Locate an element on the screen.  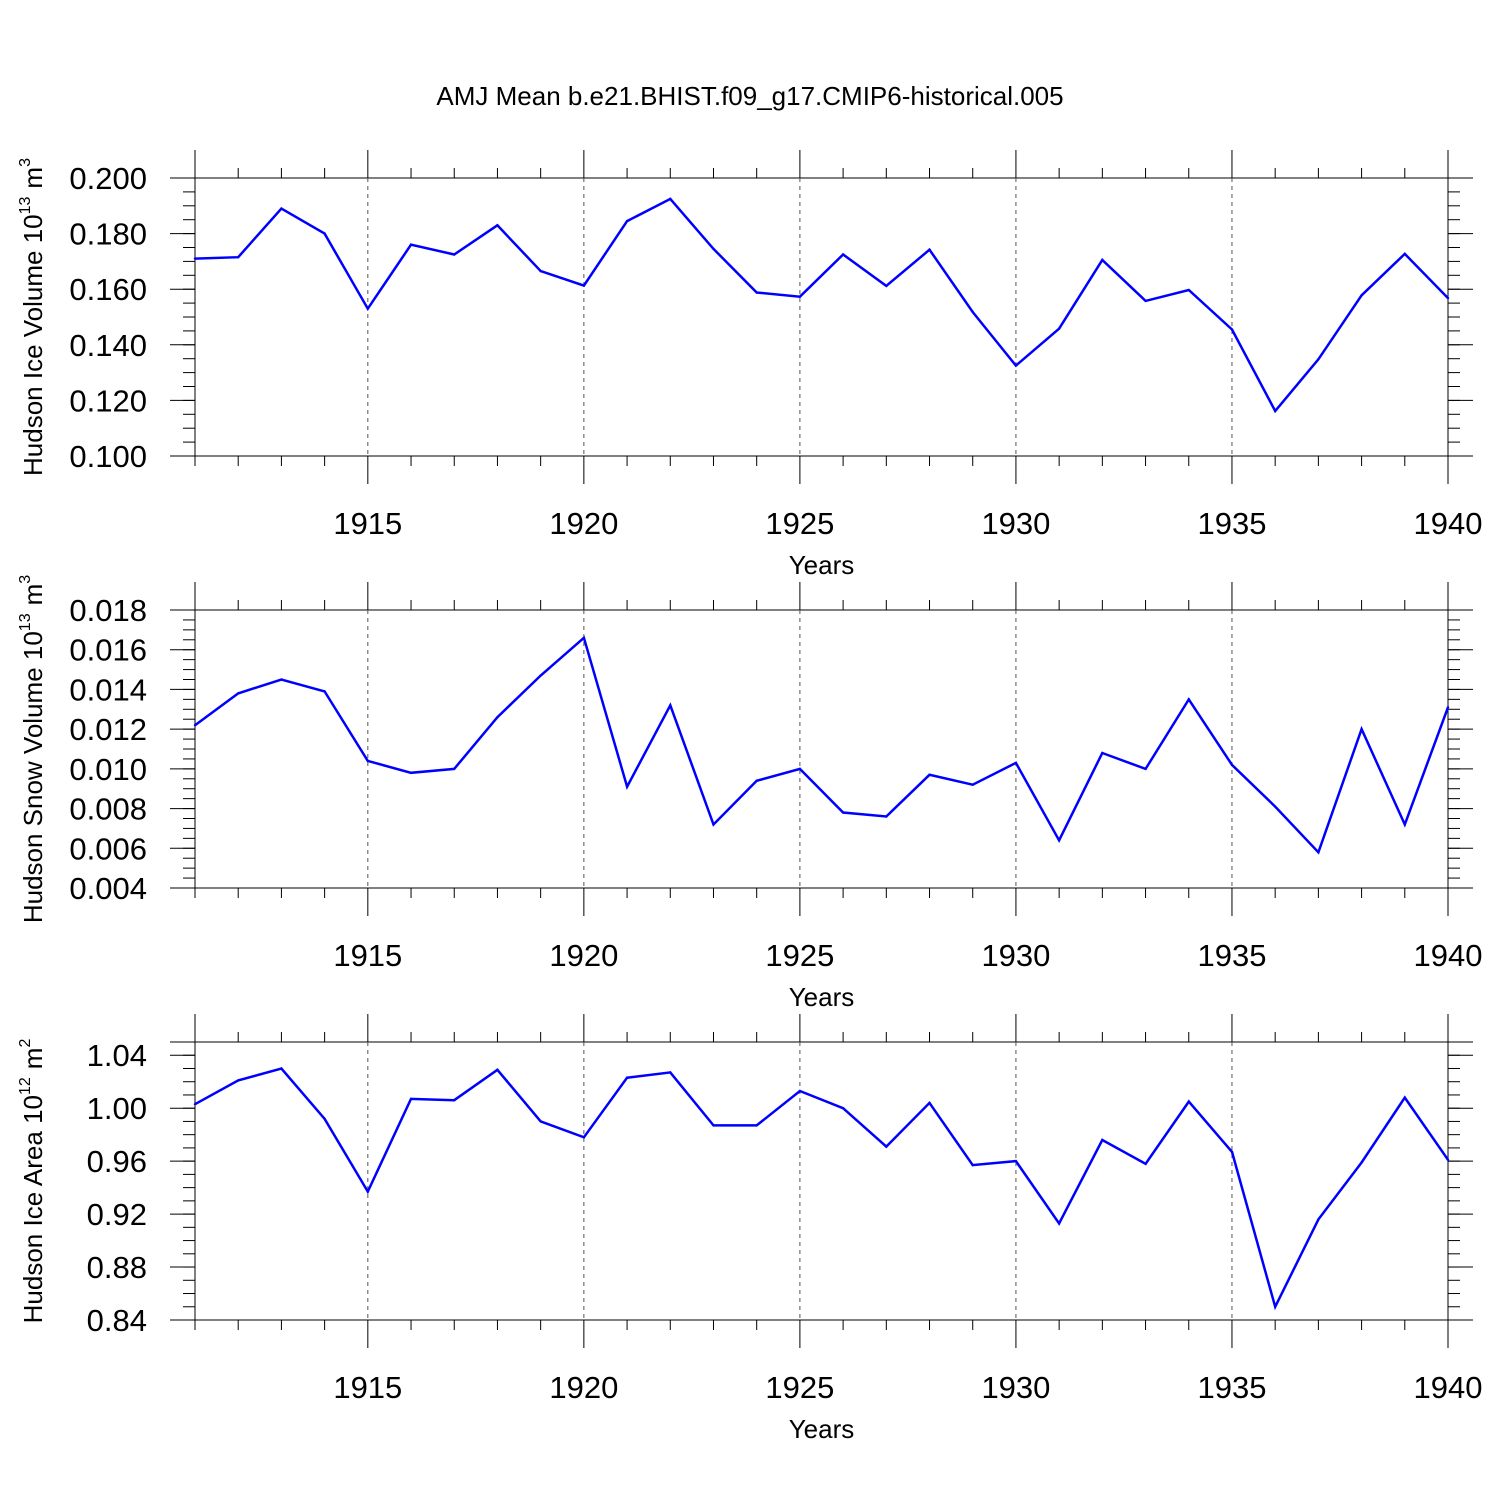
y-tick-label: 0.010 is located at coordinates (108, 769).